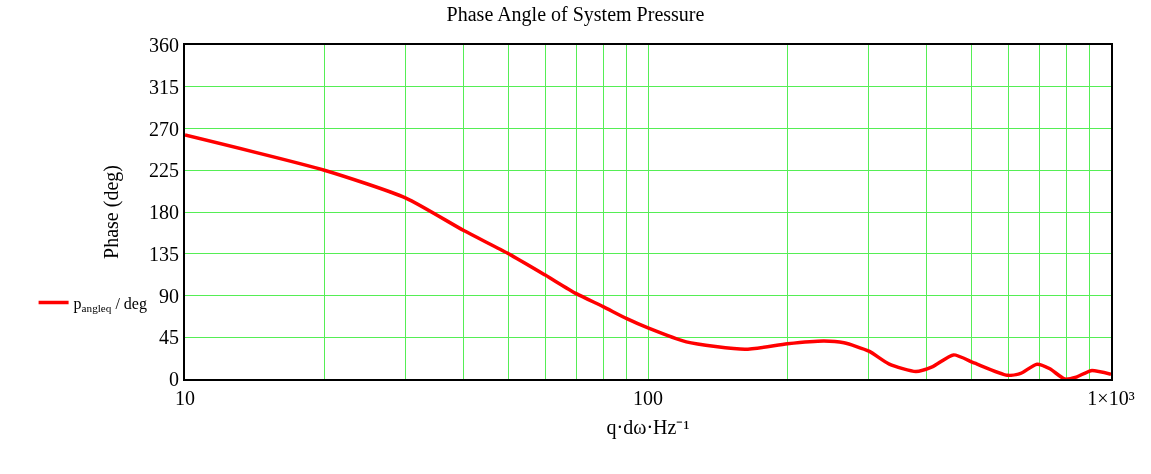 The height and width of the screenshot is (474, 1151). Describe the element at coordinates (111, 212) in the screenshot. I see `y-axis-title: Phase (deg)` at that location.